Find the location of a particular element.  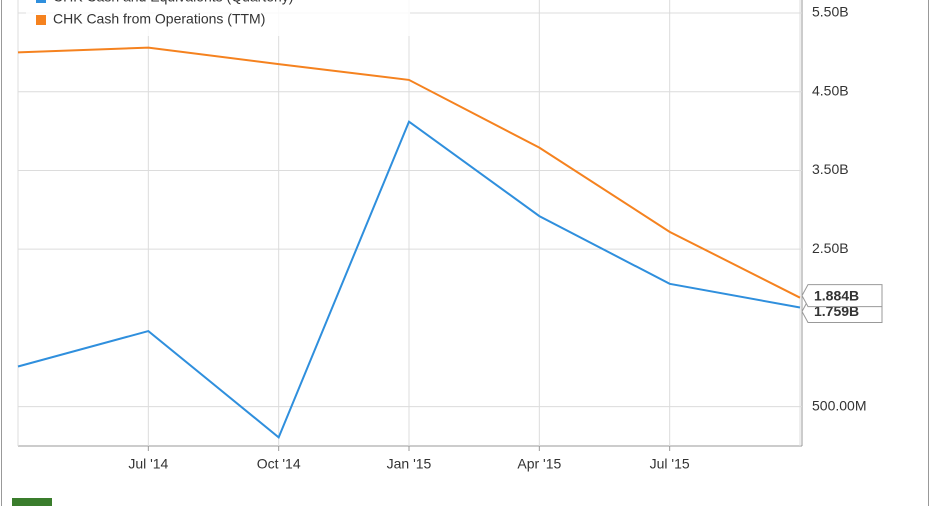

x-tick-label: Jul '14 is located at coordinates (148, 464).